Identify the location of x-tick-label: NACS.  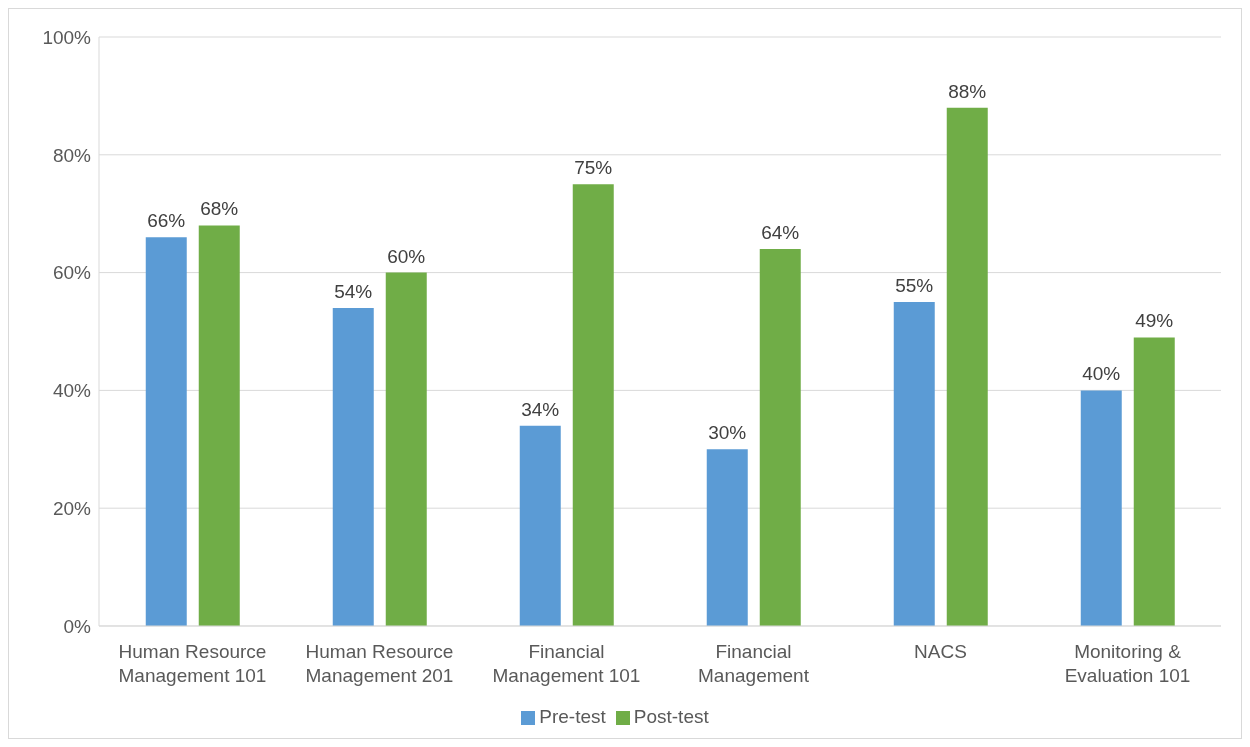
(940, 651).